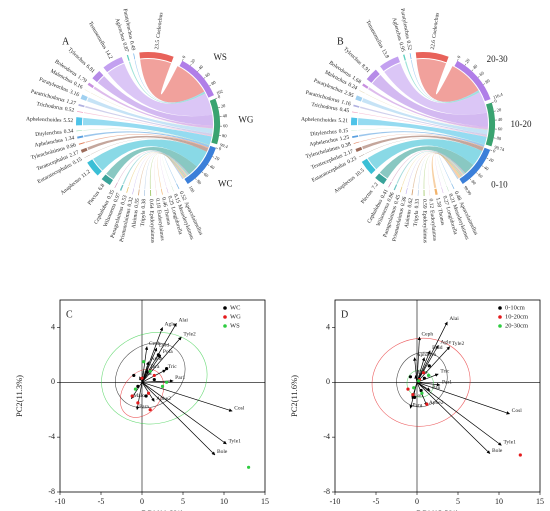 This screenshot has width=550, height=511. Describe the element at coordinates (82, 79) in the screenshot. I see `sector-label-part: 1.79` at that location.